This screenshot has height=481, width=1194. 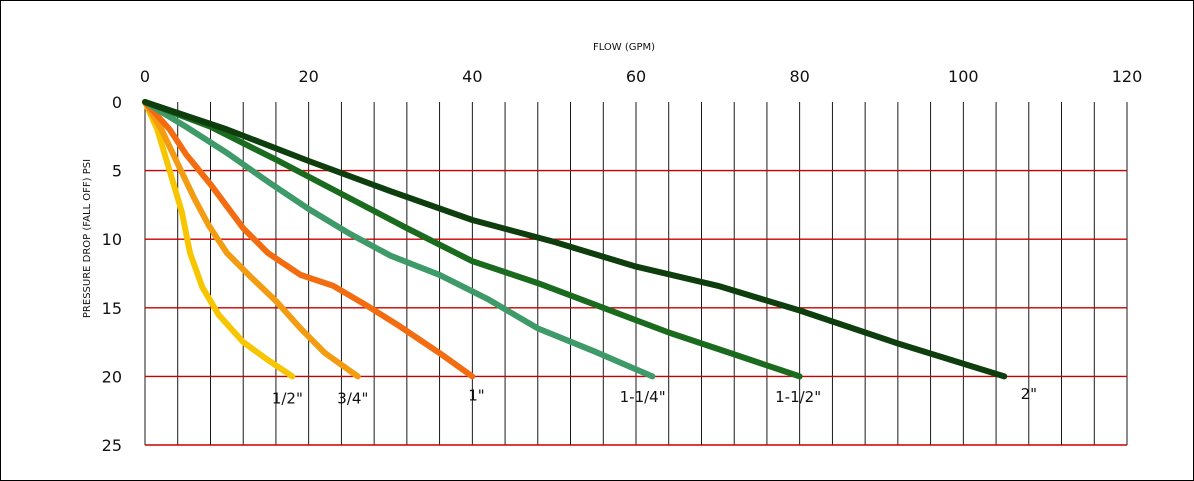 What do you see at coordinates (636, 76) in the screenshot?
I see `x-tick-label-60: 60` at bounding box center [636, 76].